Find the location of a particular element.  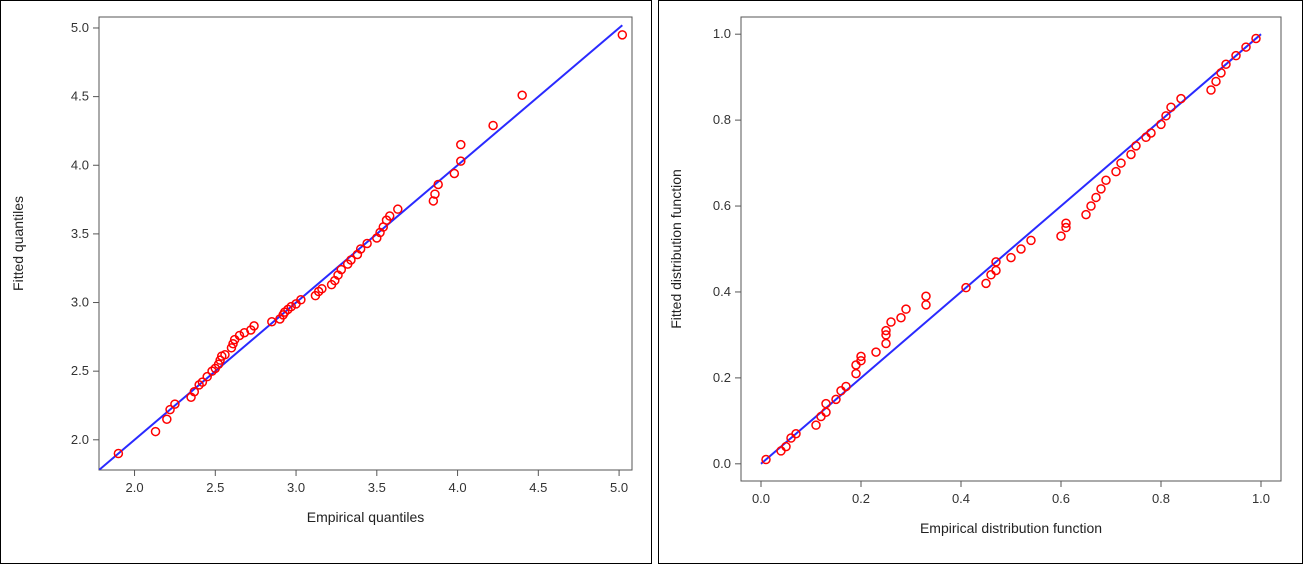

pp-x-tick-label: 0.6 is located at coordinates (1061, 498).